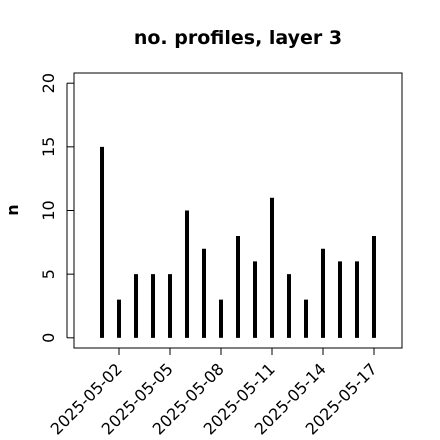 This screenshot has height=440, width=440. What do you see at coordinates (48, 274) in the screenshot?
I see `y-tick-label: 5` at bounding box center [48, 274].